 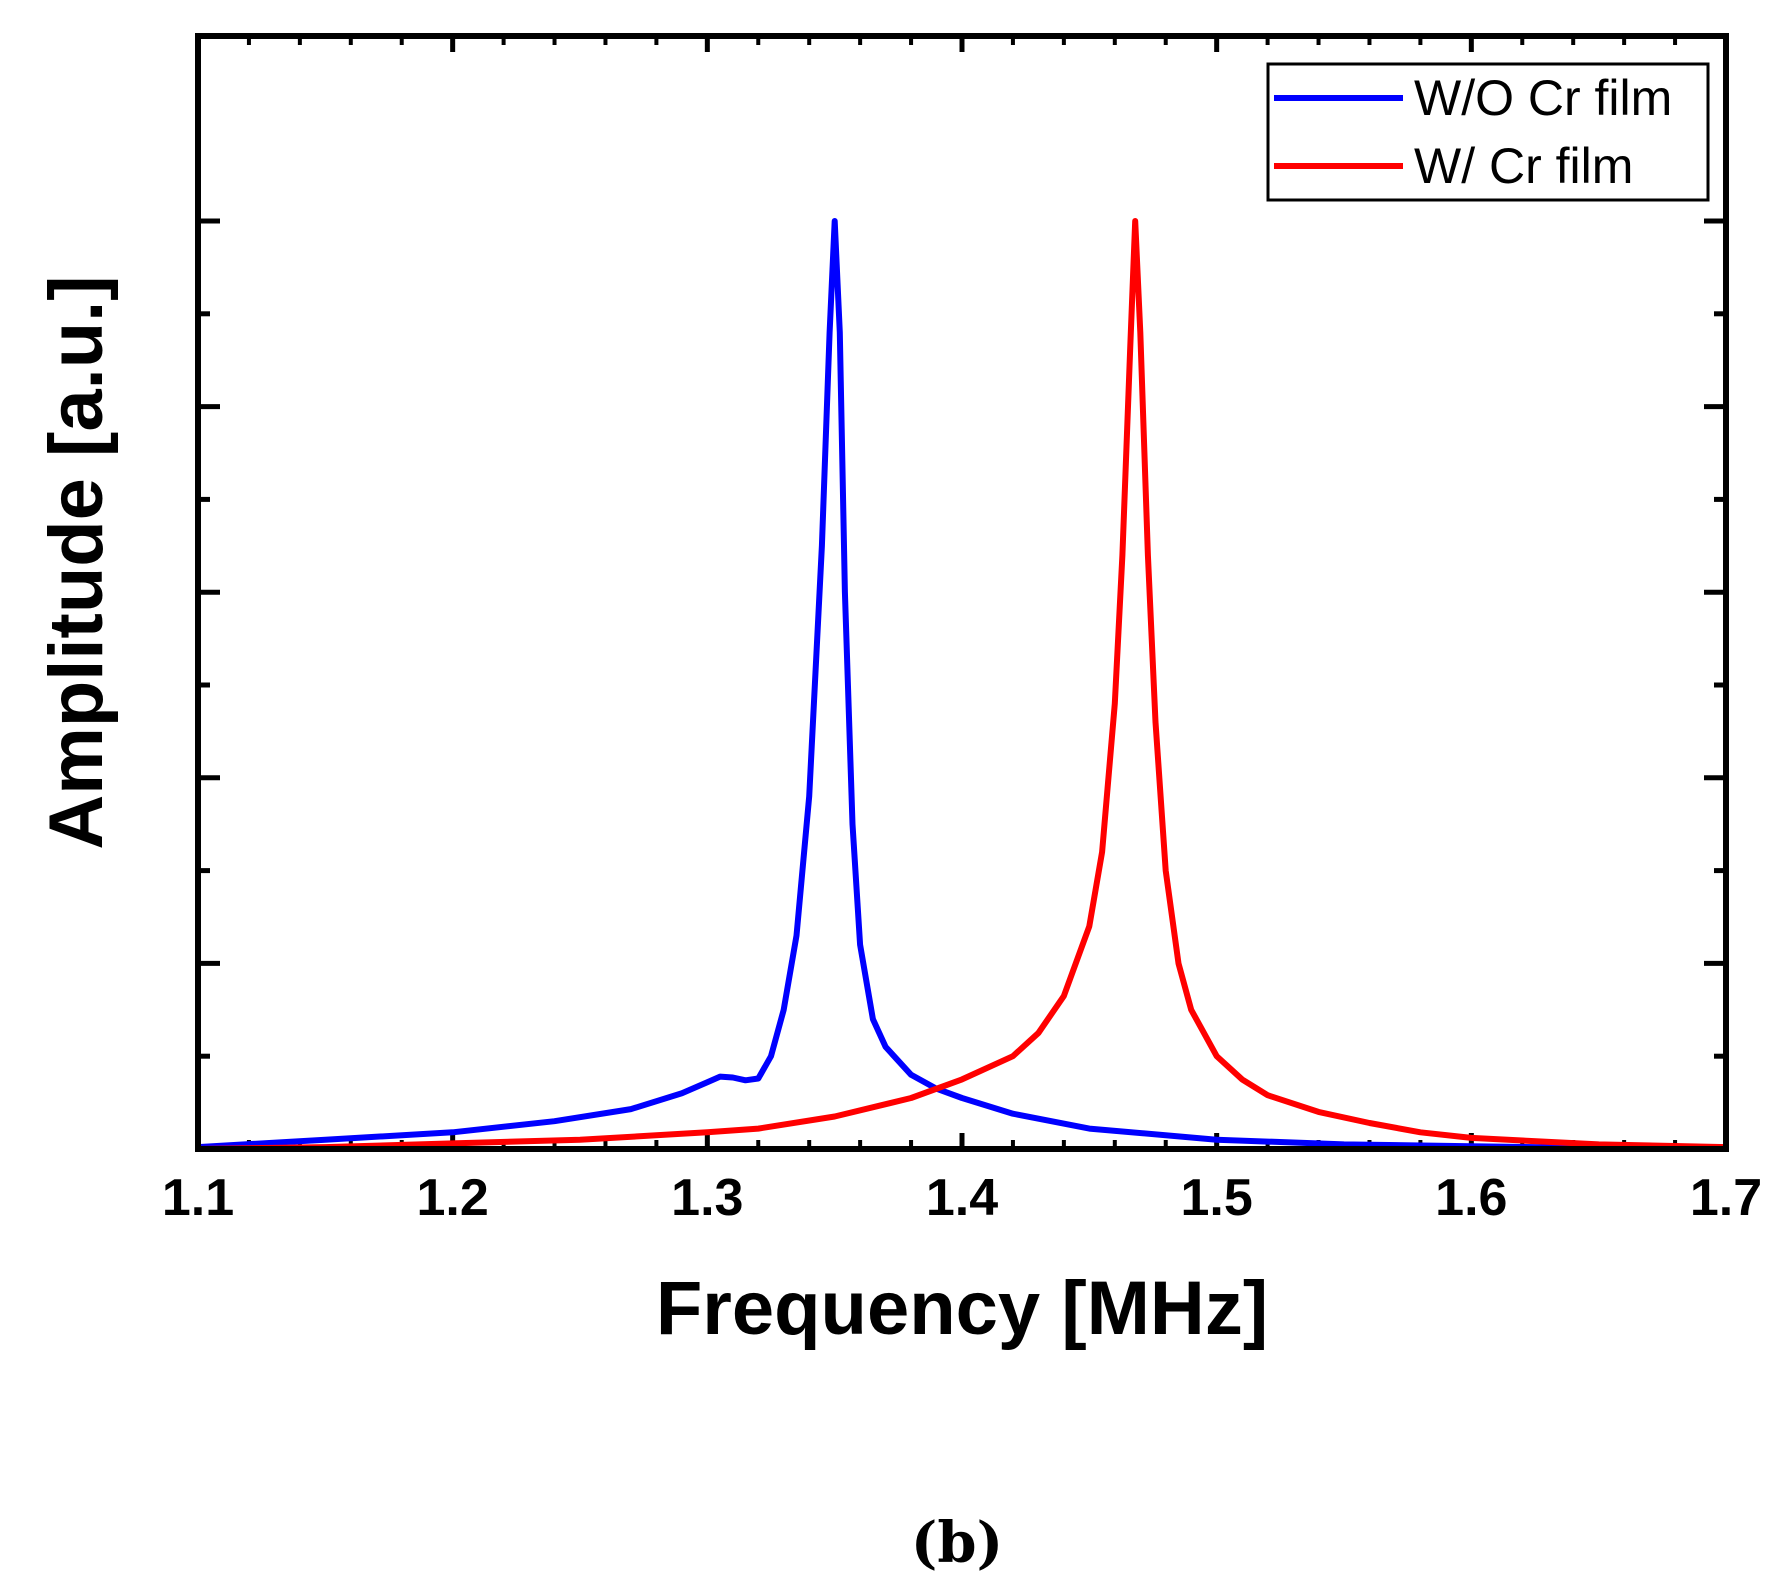 What do you see at coordinates (1217, 1198) in the screenshot?
I see `x-tick-label: 1.5` at bounding box center [1217, 1198].